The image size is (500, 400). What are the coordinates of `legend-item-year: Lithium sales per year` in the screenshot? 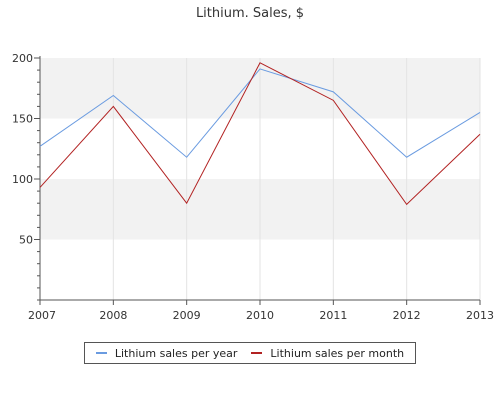 It's located at (166, 353).